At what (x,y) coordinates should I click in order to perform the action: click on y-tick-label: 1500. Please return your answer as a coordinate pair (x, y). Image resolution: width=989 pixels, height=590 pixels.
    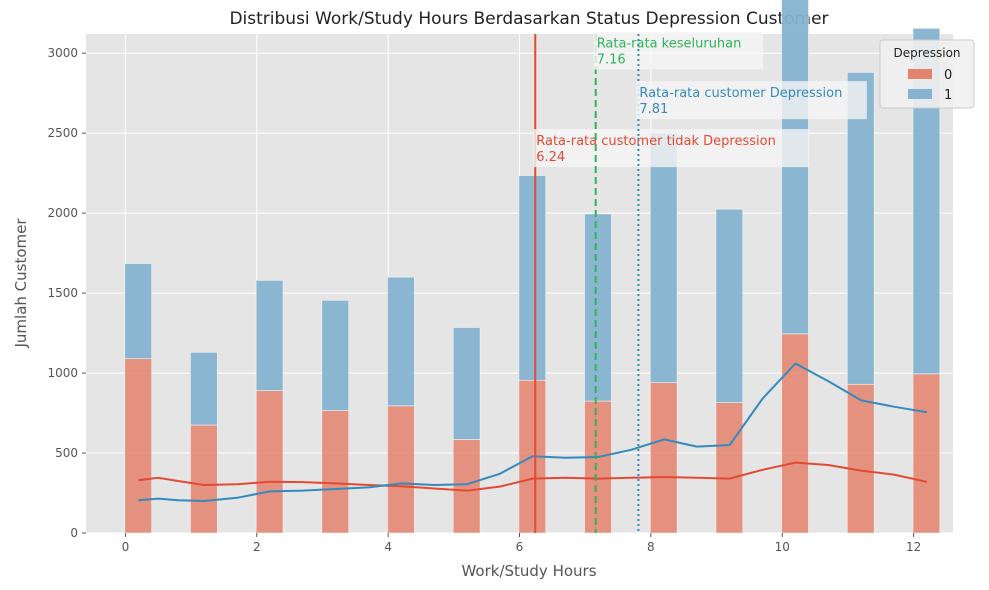
    Looking at the image, I should click on (62, 293).